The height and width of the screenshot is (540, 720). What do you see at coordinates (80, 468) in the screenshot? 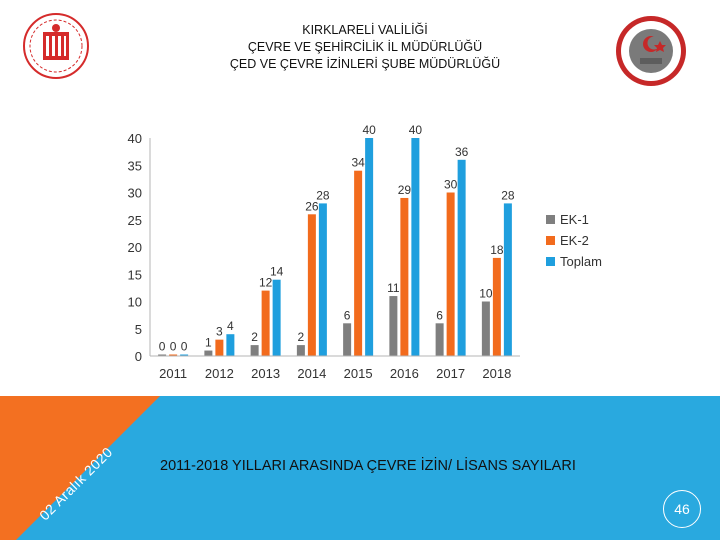
I see `banner-orange-wedge` at bounding box center [80, 468].